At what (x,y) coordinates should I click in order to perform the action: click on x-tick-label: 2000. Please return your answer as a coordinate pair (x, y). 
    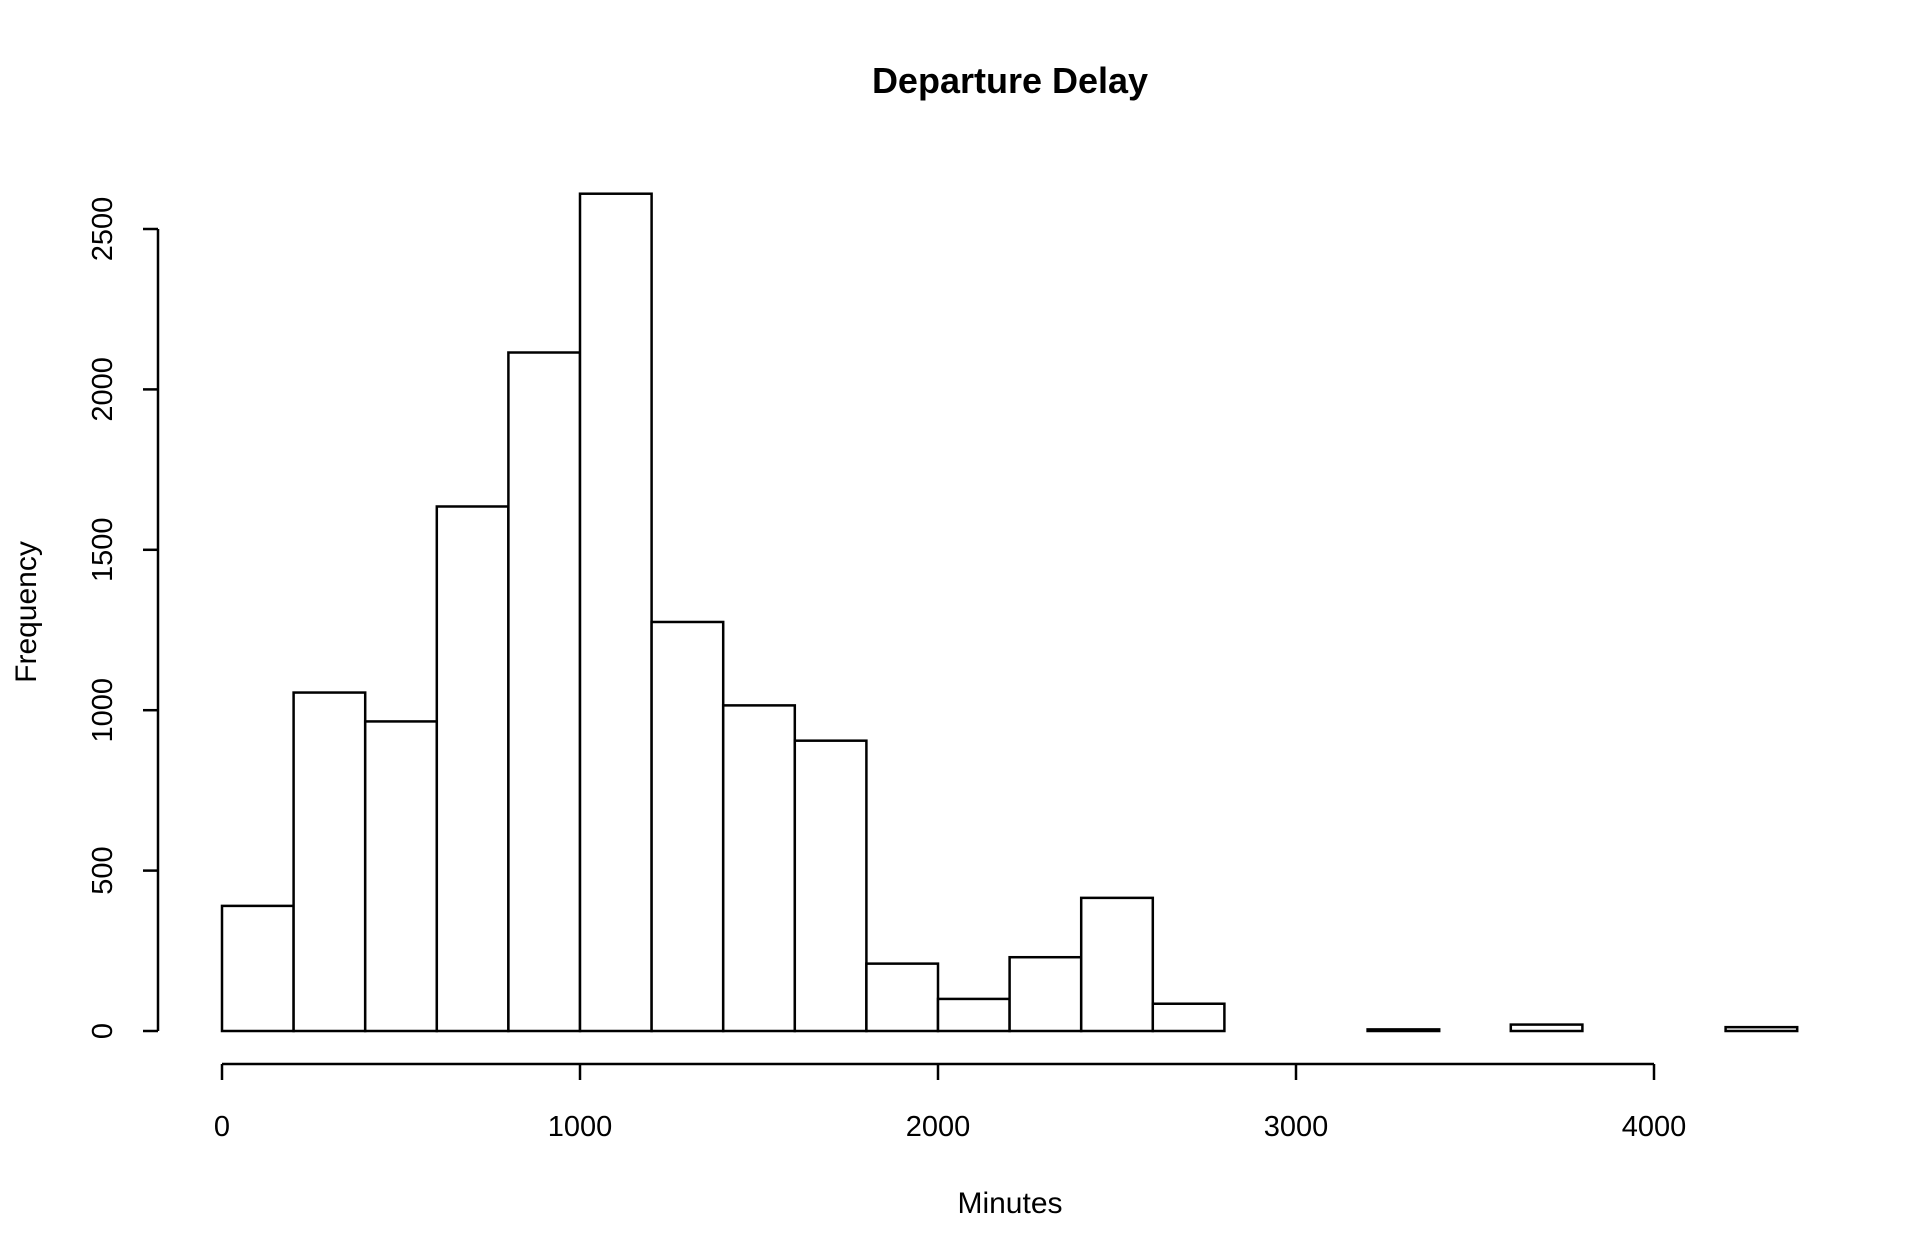
    Looking at the image, I should click on (938, 1127).